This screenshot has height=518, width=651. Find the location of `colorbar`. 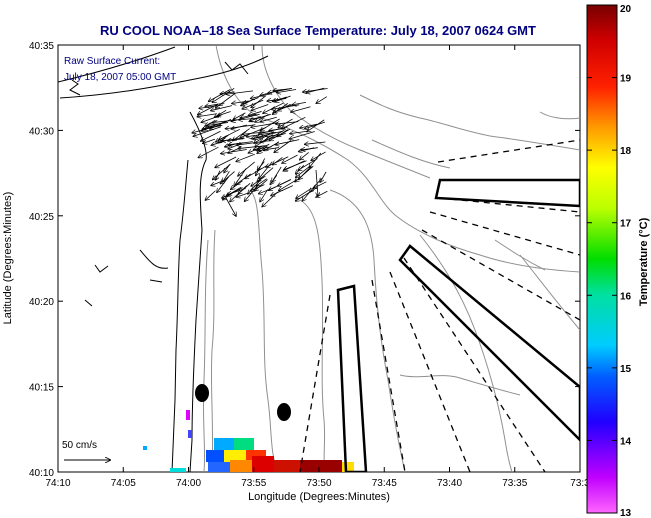

colorbar is located at coordinates (602, 259).